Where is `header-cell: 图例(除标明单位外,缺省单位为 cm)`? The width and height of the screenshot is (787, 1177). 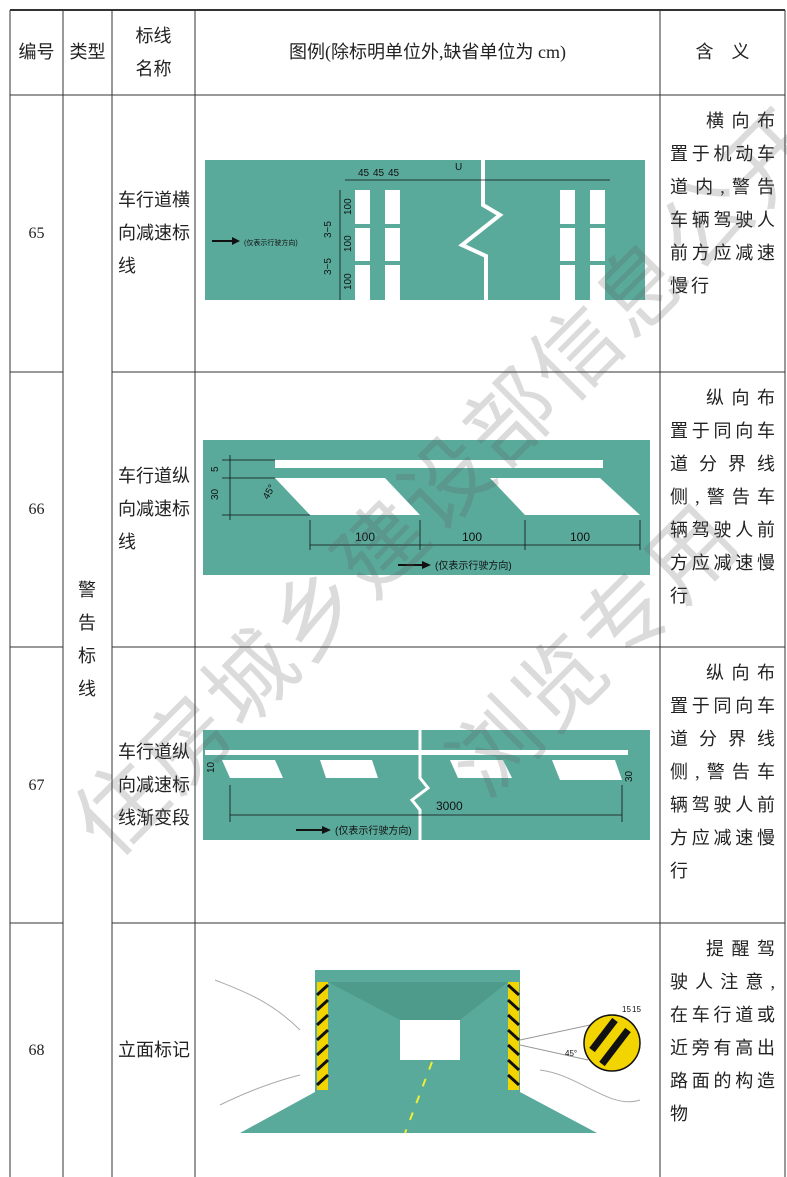 header-cell: 图例(除标明单位外,缺省单位为 cm) is located at coordinates (427, 52).